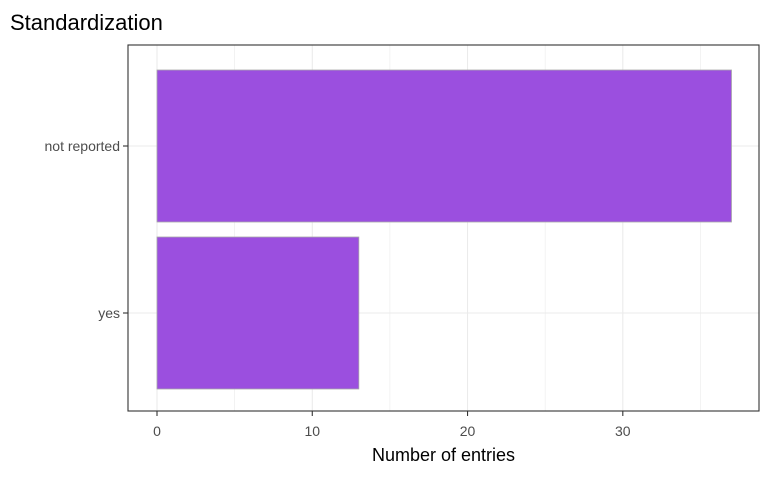  I want to click on x-axis: 0 10 20 30, so click(392, 425).